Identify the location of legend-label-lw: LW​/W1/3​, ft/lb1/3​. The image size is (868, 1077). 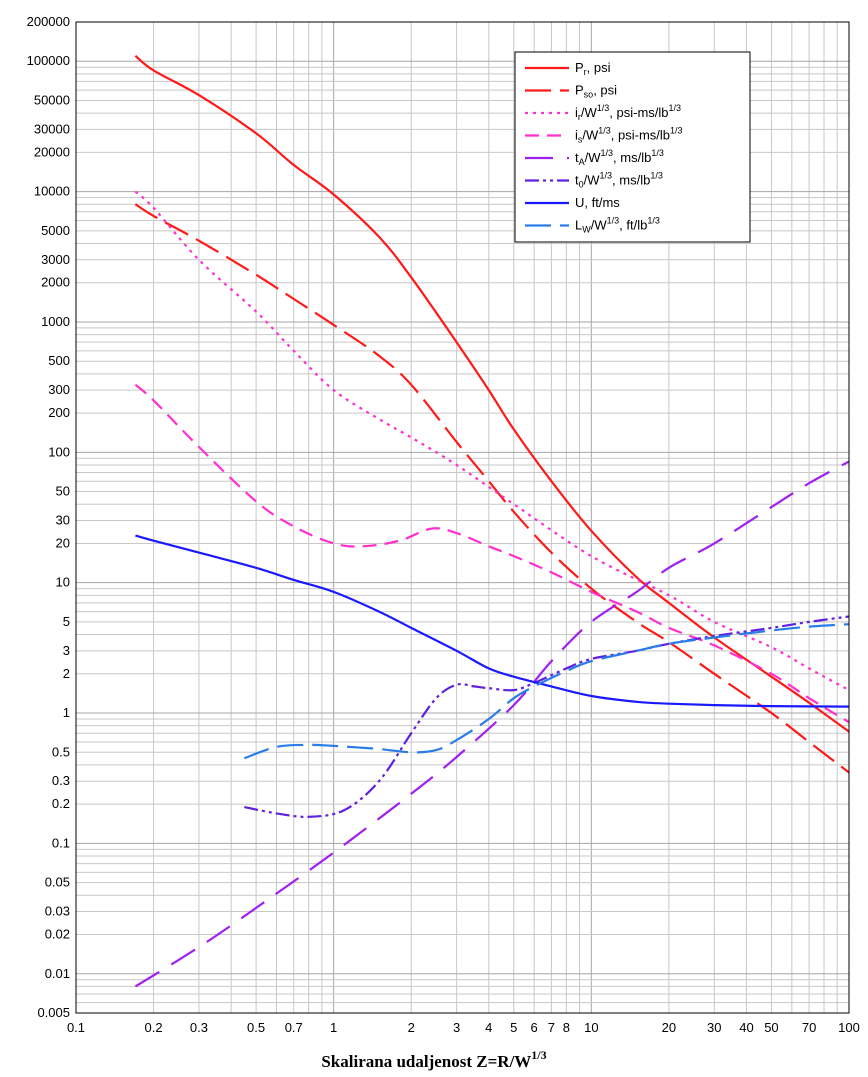
(617, 225).